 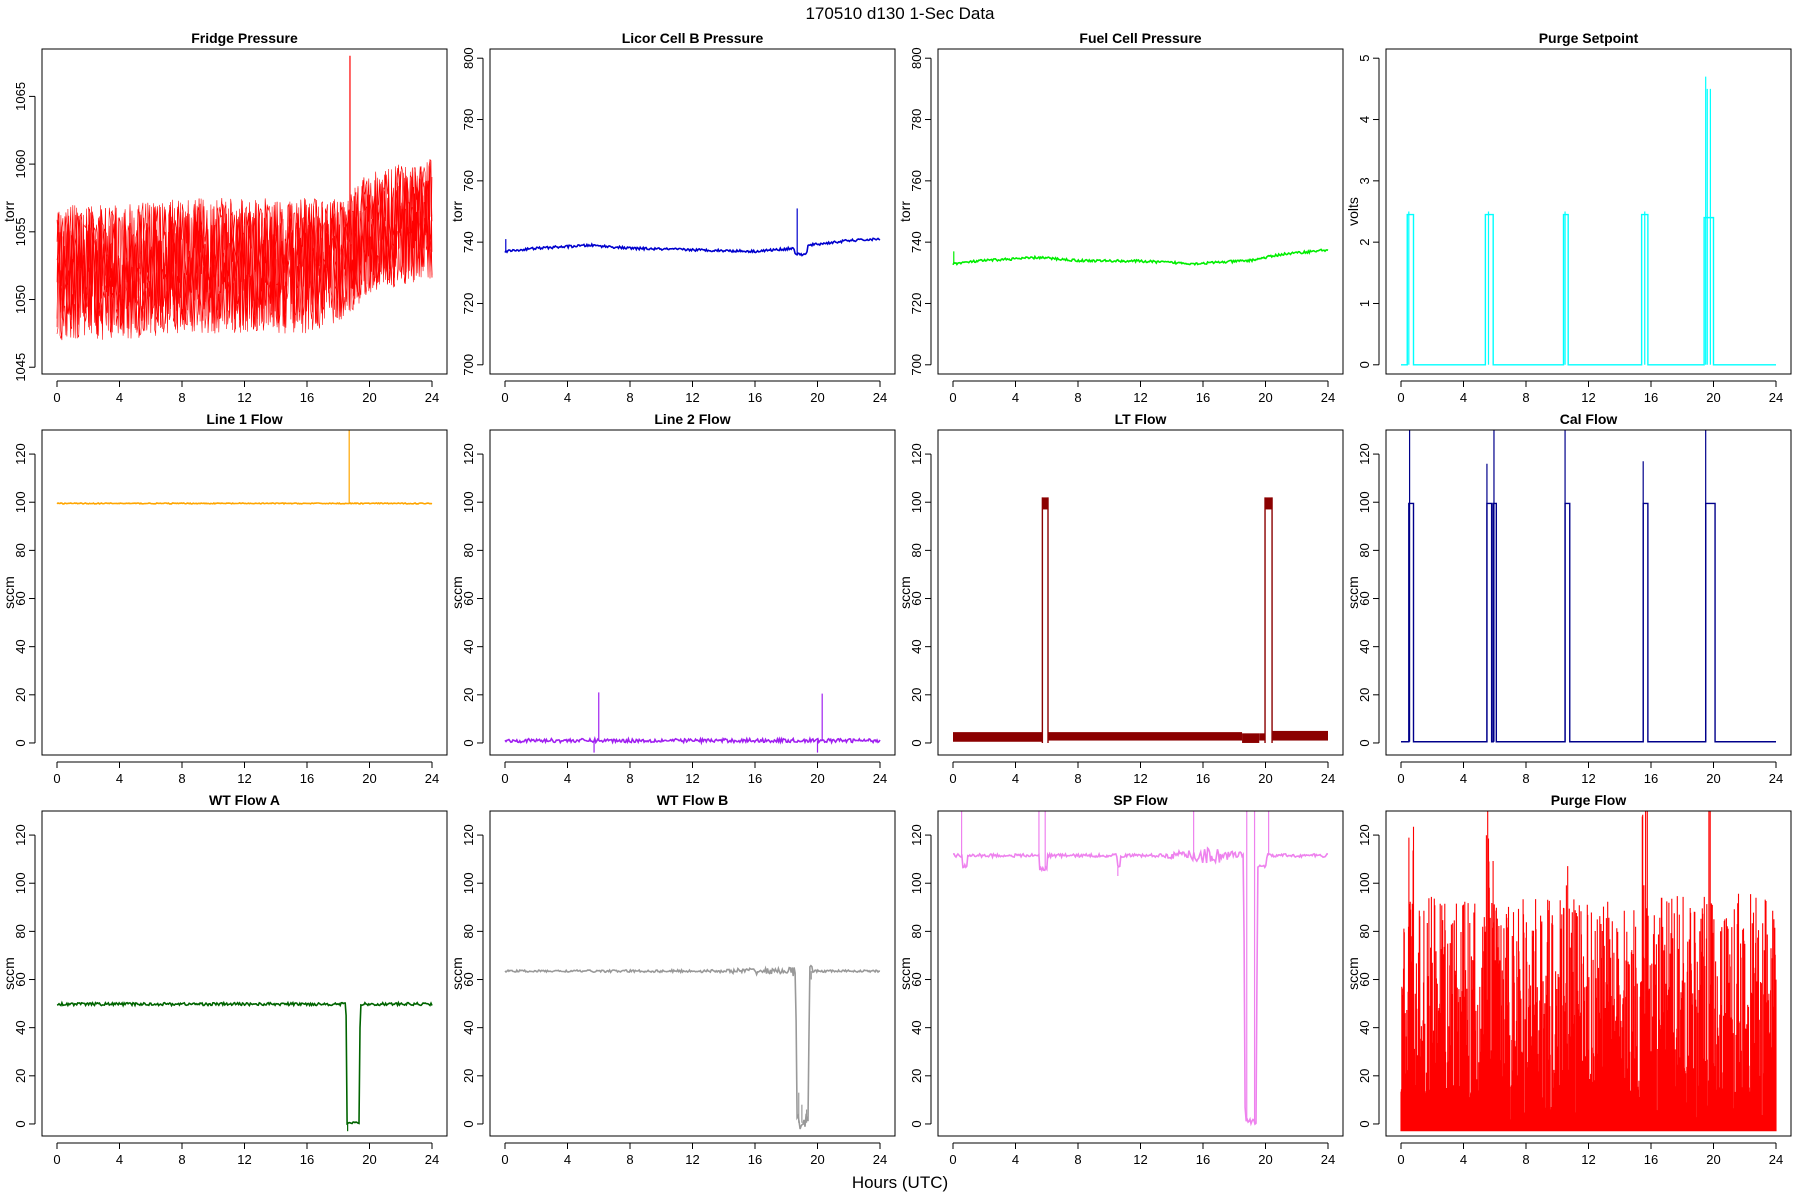 What do you see at coordinates (1140, 38) in the screenshot?
I see `panel-title: Fuel Cell Pressure` at bounding box center [1140, 38].